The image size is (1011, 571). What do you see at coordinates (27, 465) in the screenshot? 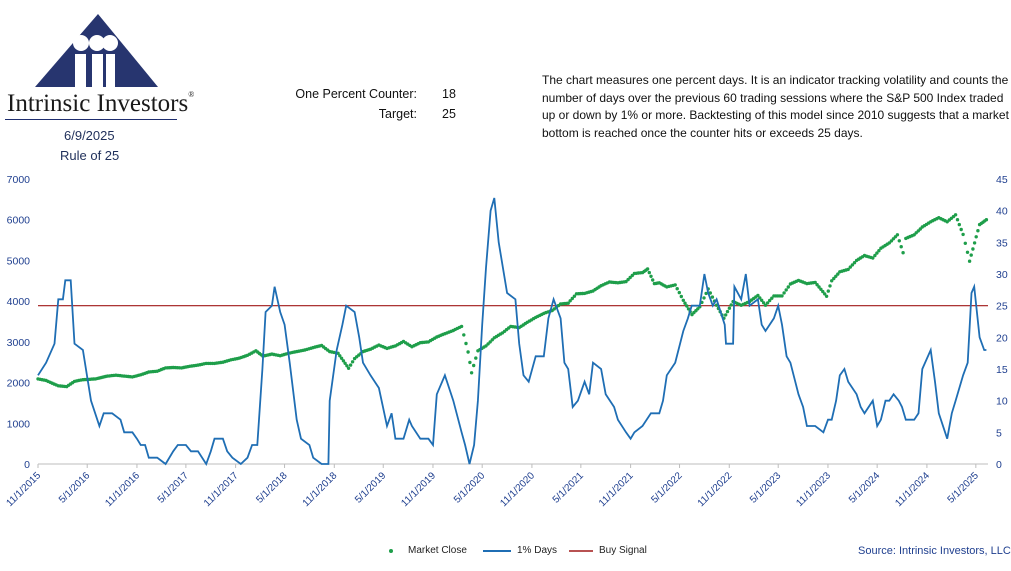
I see `y-left-tick-label: 0` at bounding box center [27, 465].